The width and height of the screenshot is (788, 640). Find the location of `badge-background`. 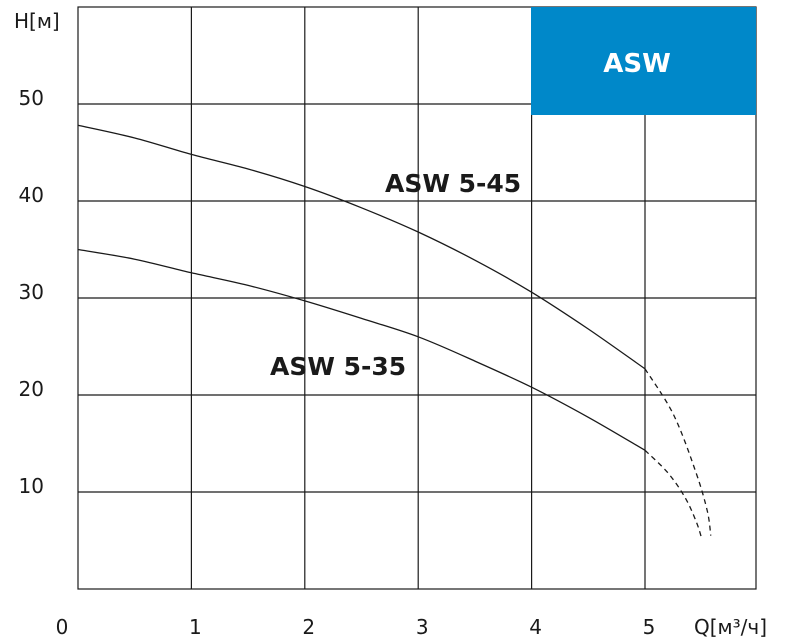

badge-background is located at coordinates (643, 61).